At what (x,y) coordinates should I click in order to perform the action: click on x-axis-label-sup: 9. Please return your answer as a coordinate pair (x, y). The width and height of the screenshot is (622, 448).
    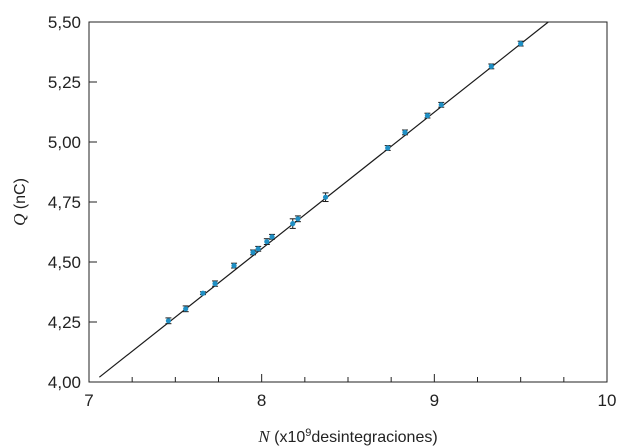
    Looking at the image, I should click on (308, 433).